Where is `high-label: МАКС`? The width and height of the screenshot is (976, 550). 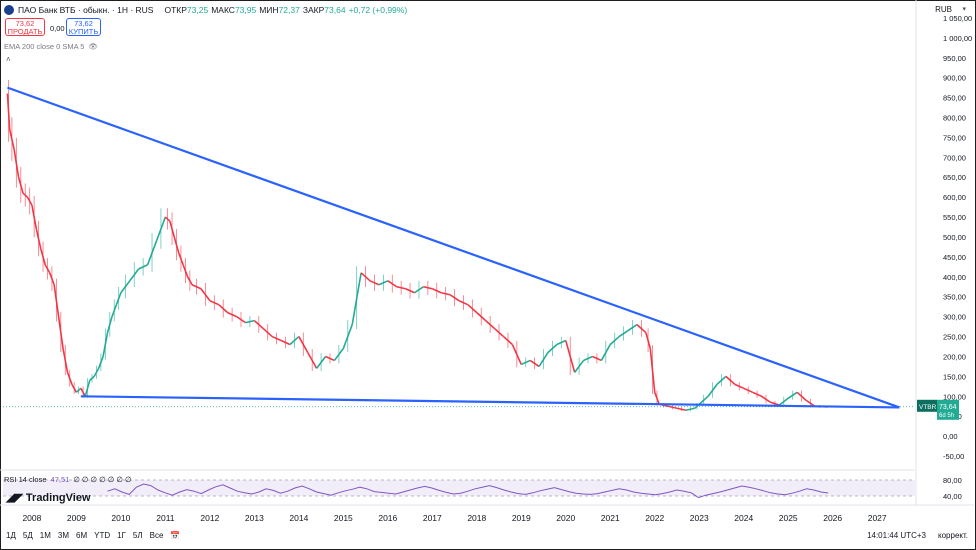
high-label: МАКС is located at coordinates (223, 10).